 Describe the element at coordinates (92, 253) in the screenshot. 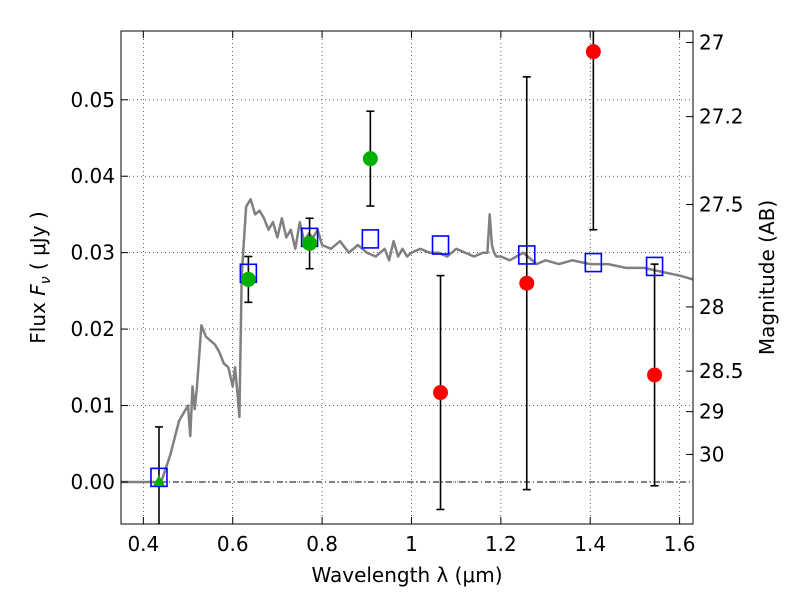

I see `y-tick-label: 0.03` at that location.